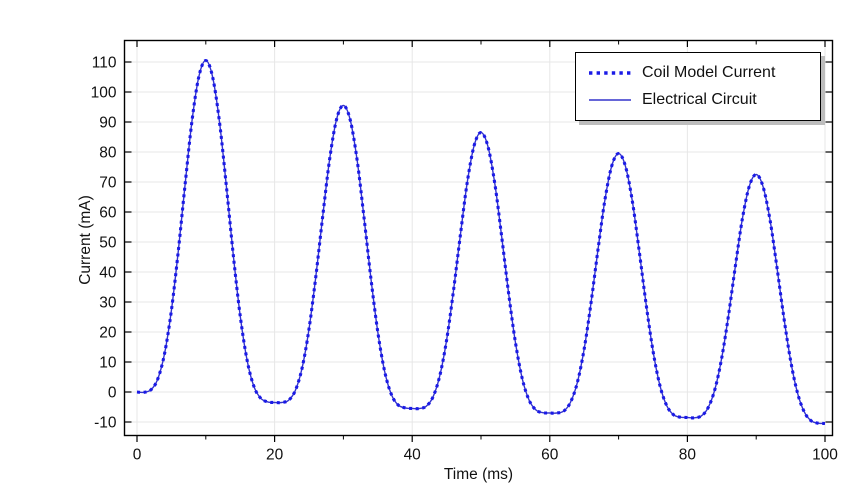 The image size is (868, 504). Describe the element at coordinates (108, 123) in the screenshot. I see `y-tick-label: 90` at that location.